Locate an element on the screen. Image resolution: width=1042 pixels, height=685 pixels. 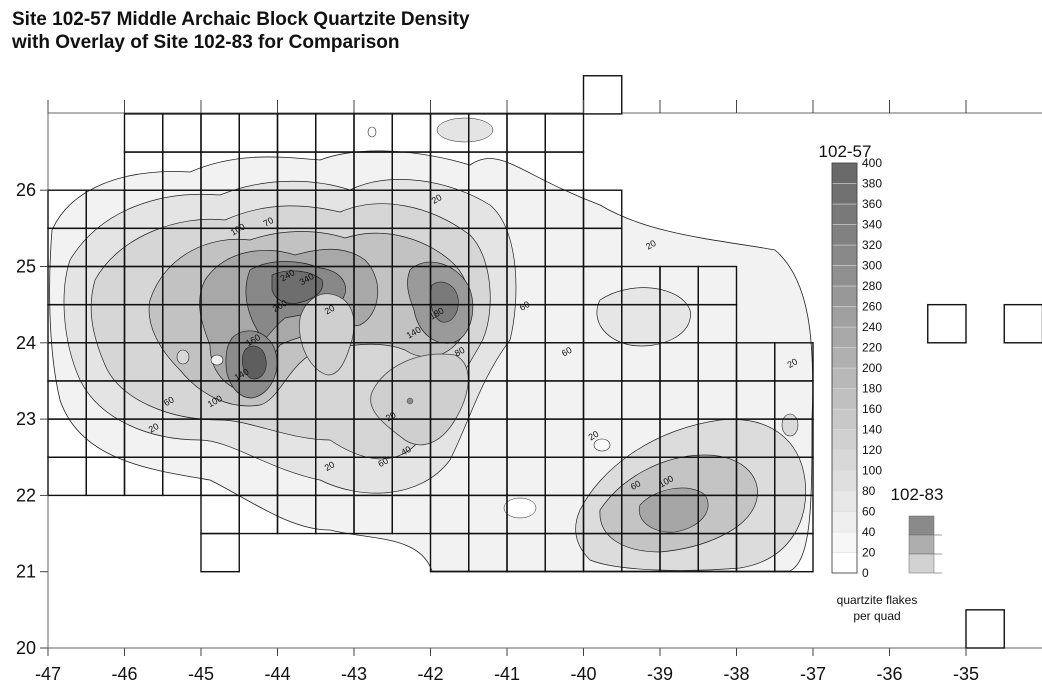
y-tick-label: 20 is located at coordinates (26, 648).